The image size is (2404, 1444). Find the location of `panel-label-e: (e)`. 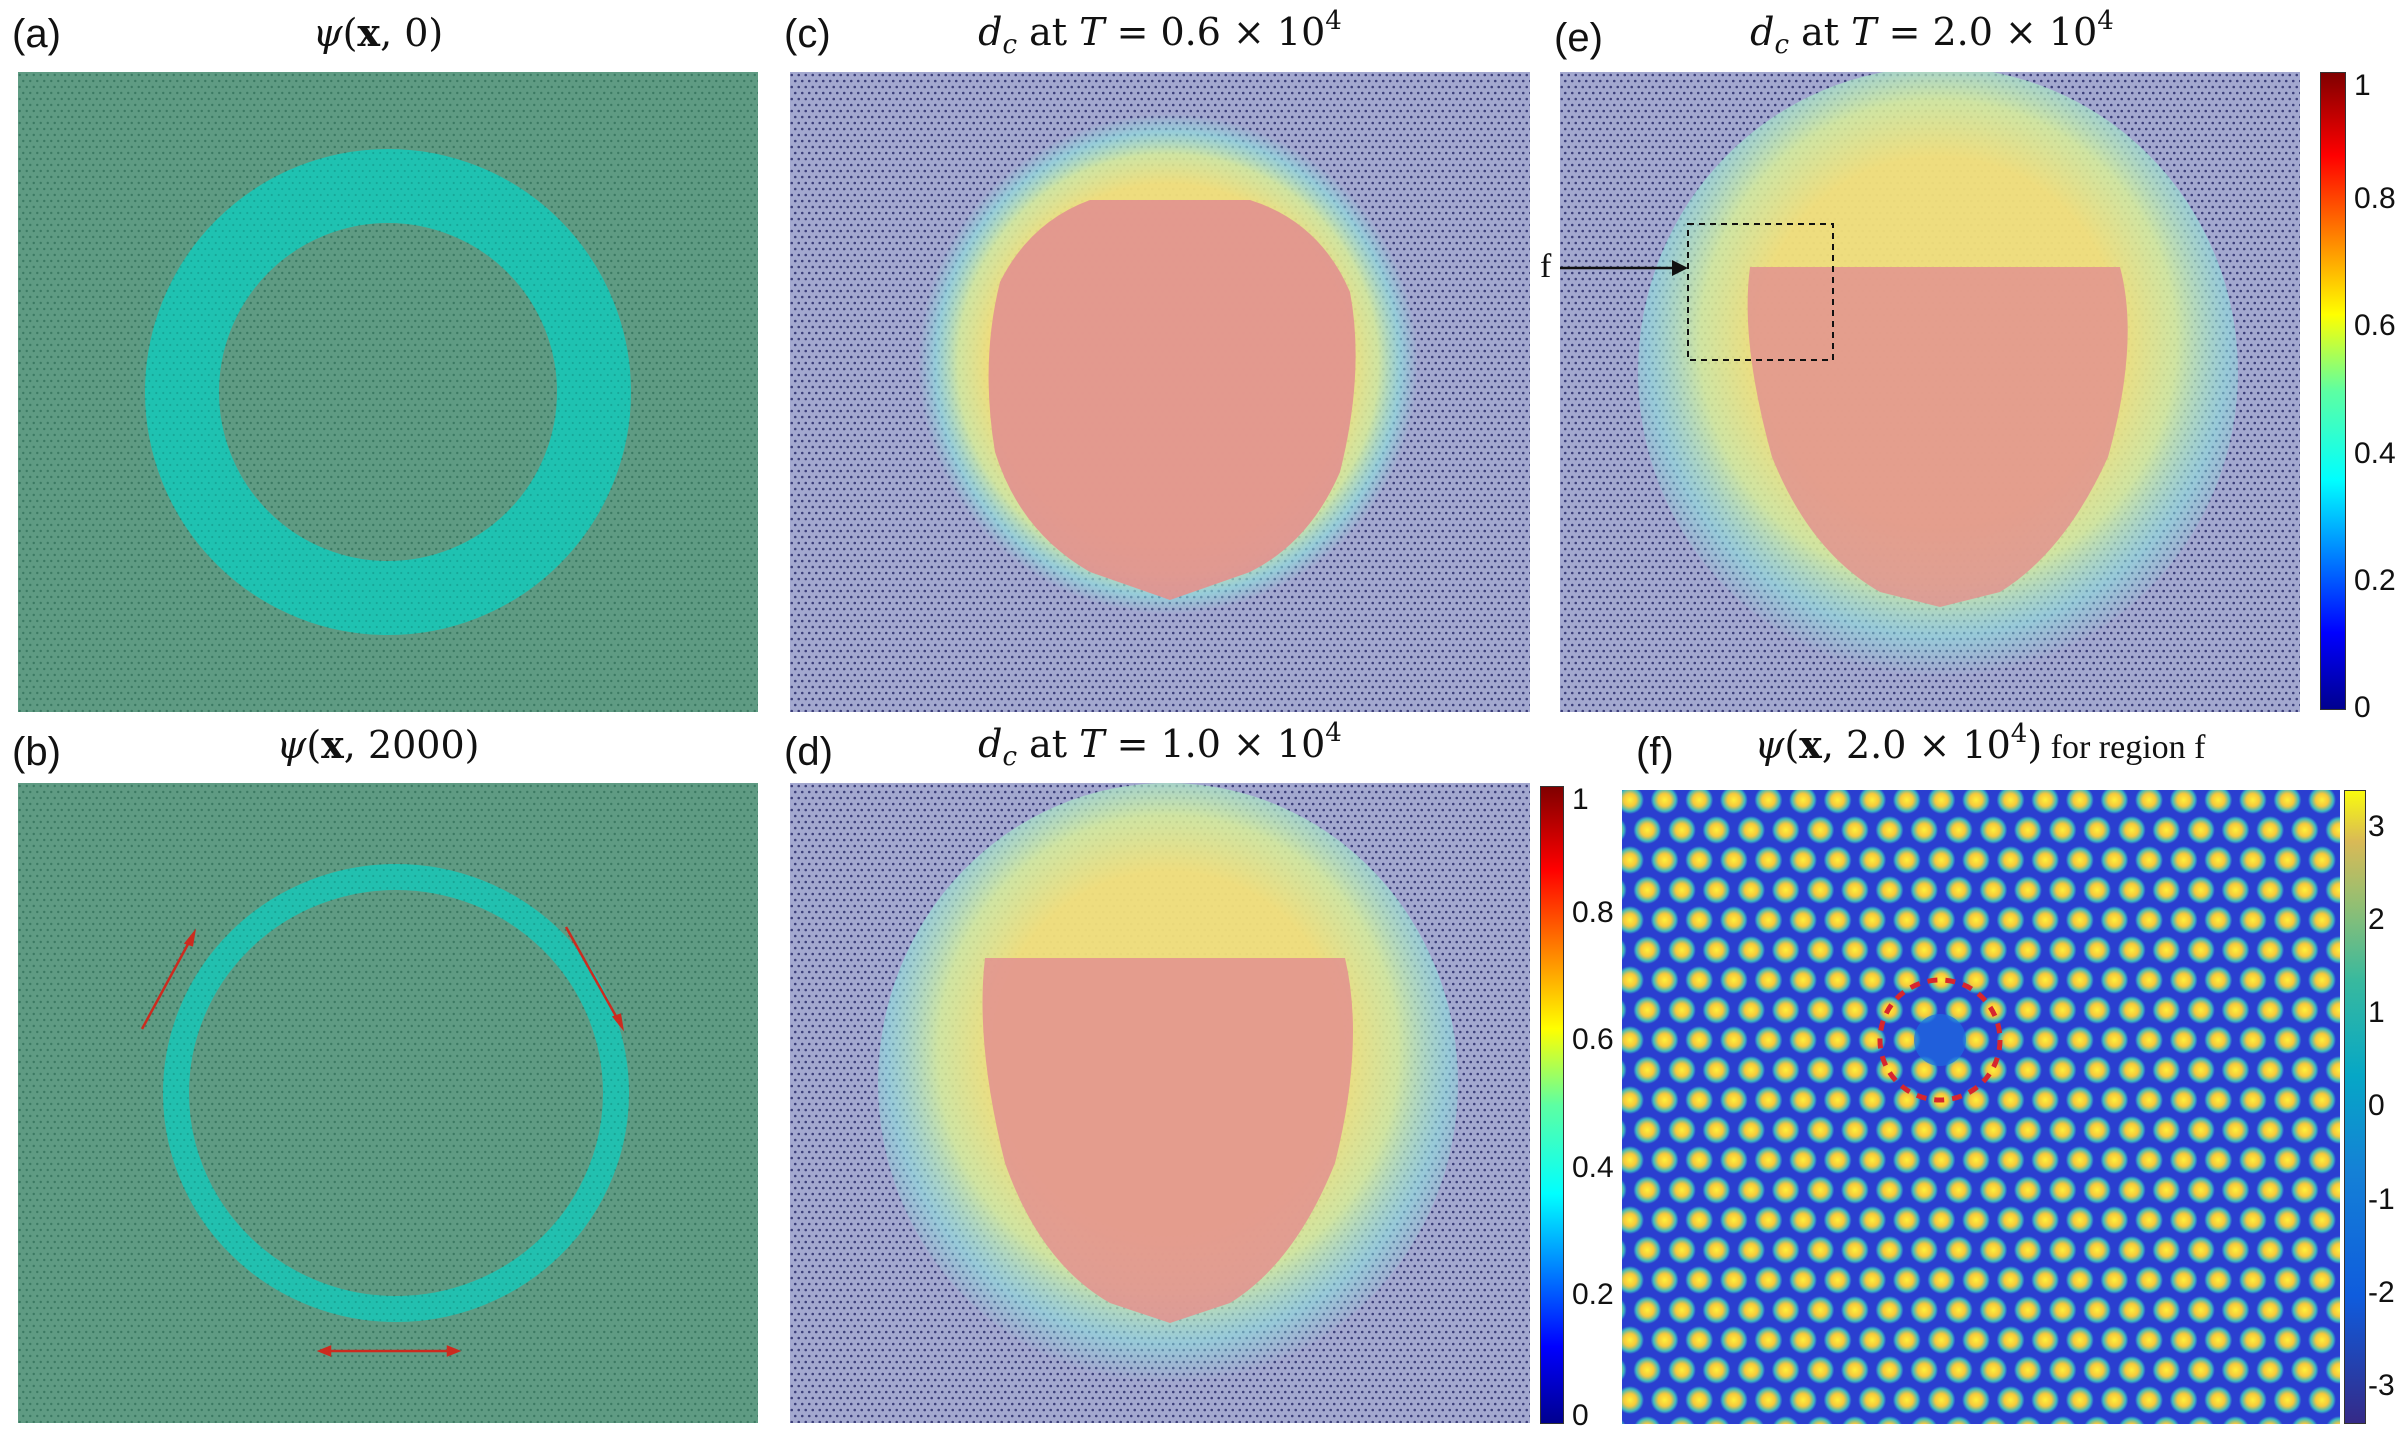

panel-label-e: (e) is located at coordinates (1578, 38).